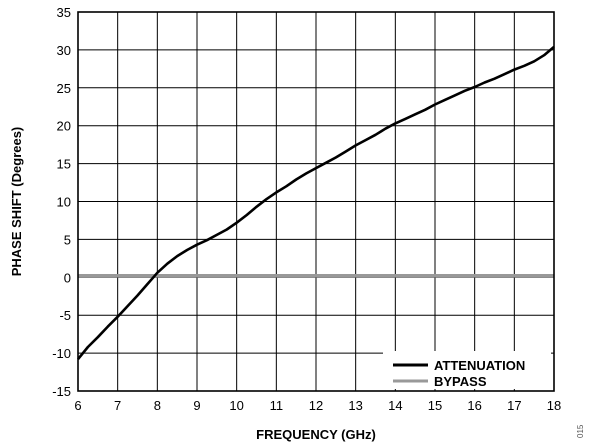  What do you see at coordinates (554, 405) in the screenshot?
I see `x-tick-label: 18` at bounding box center [554, 405].